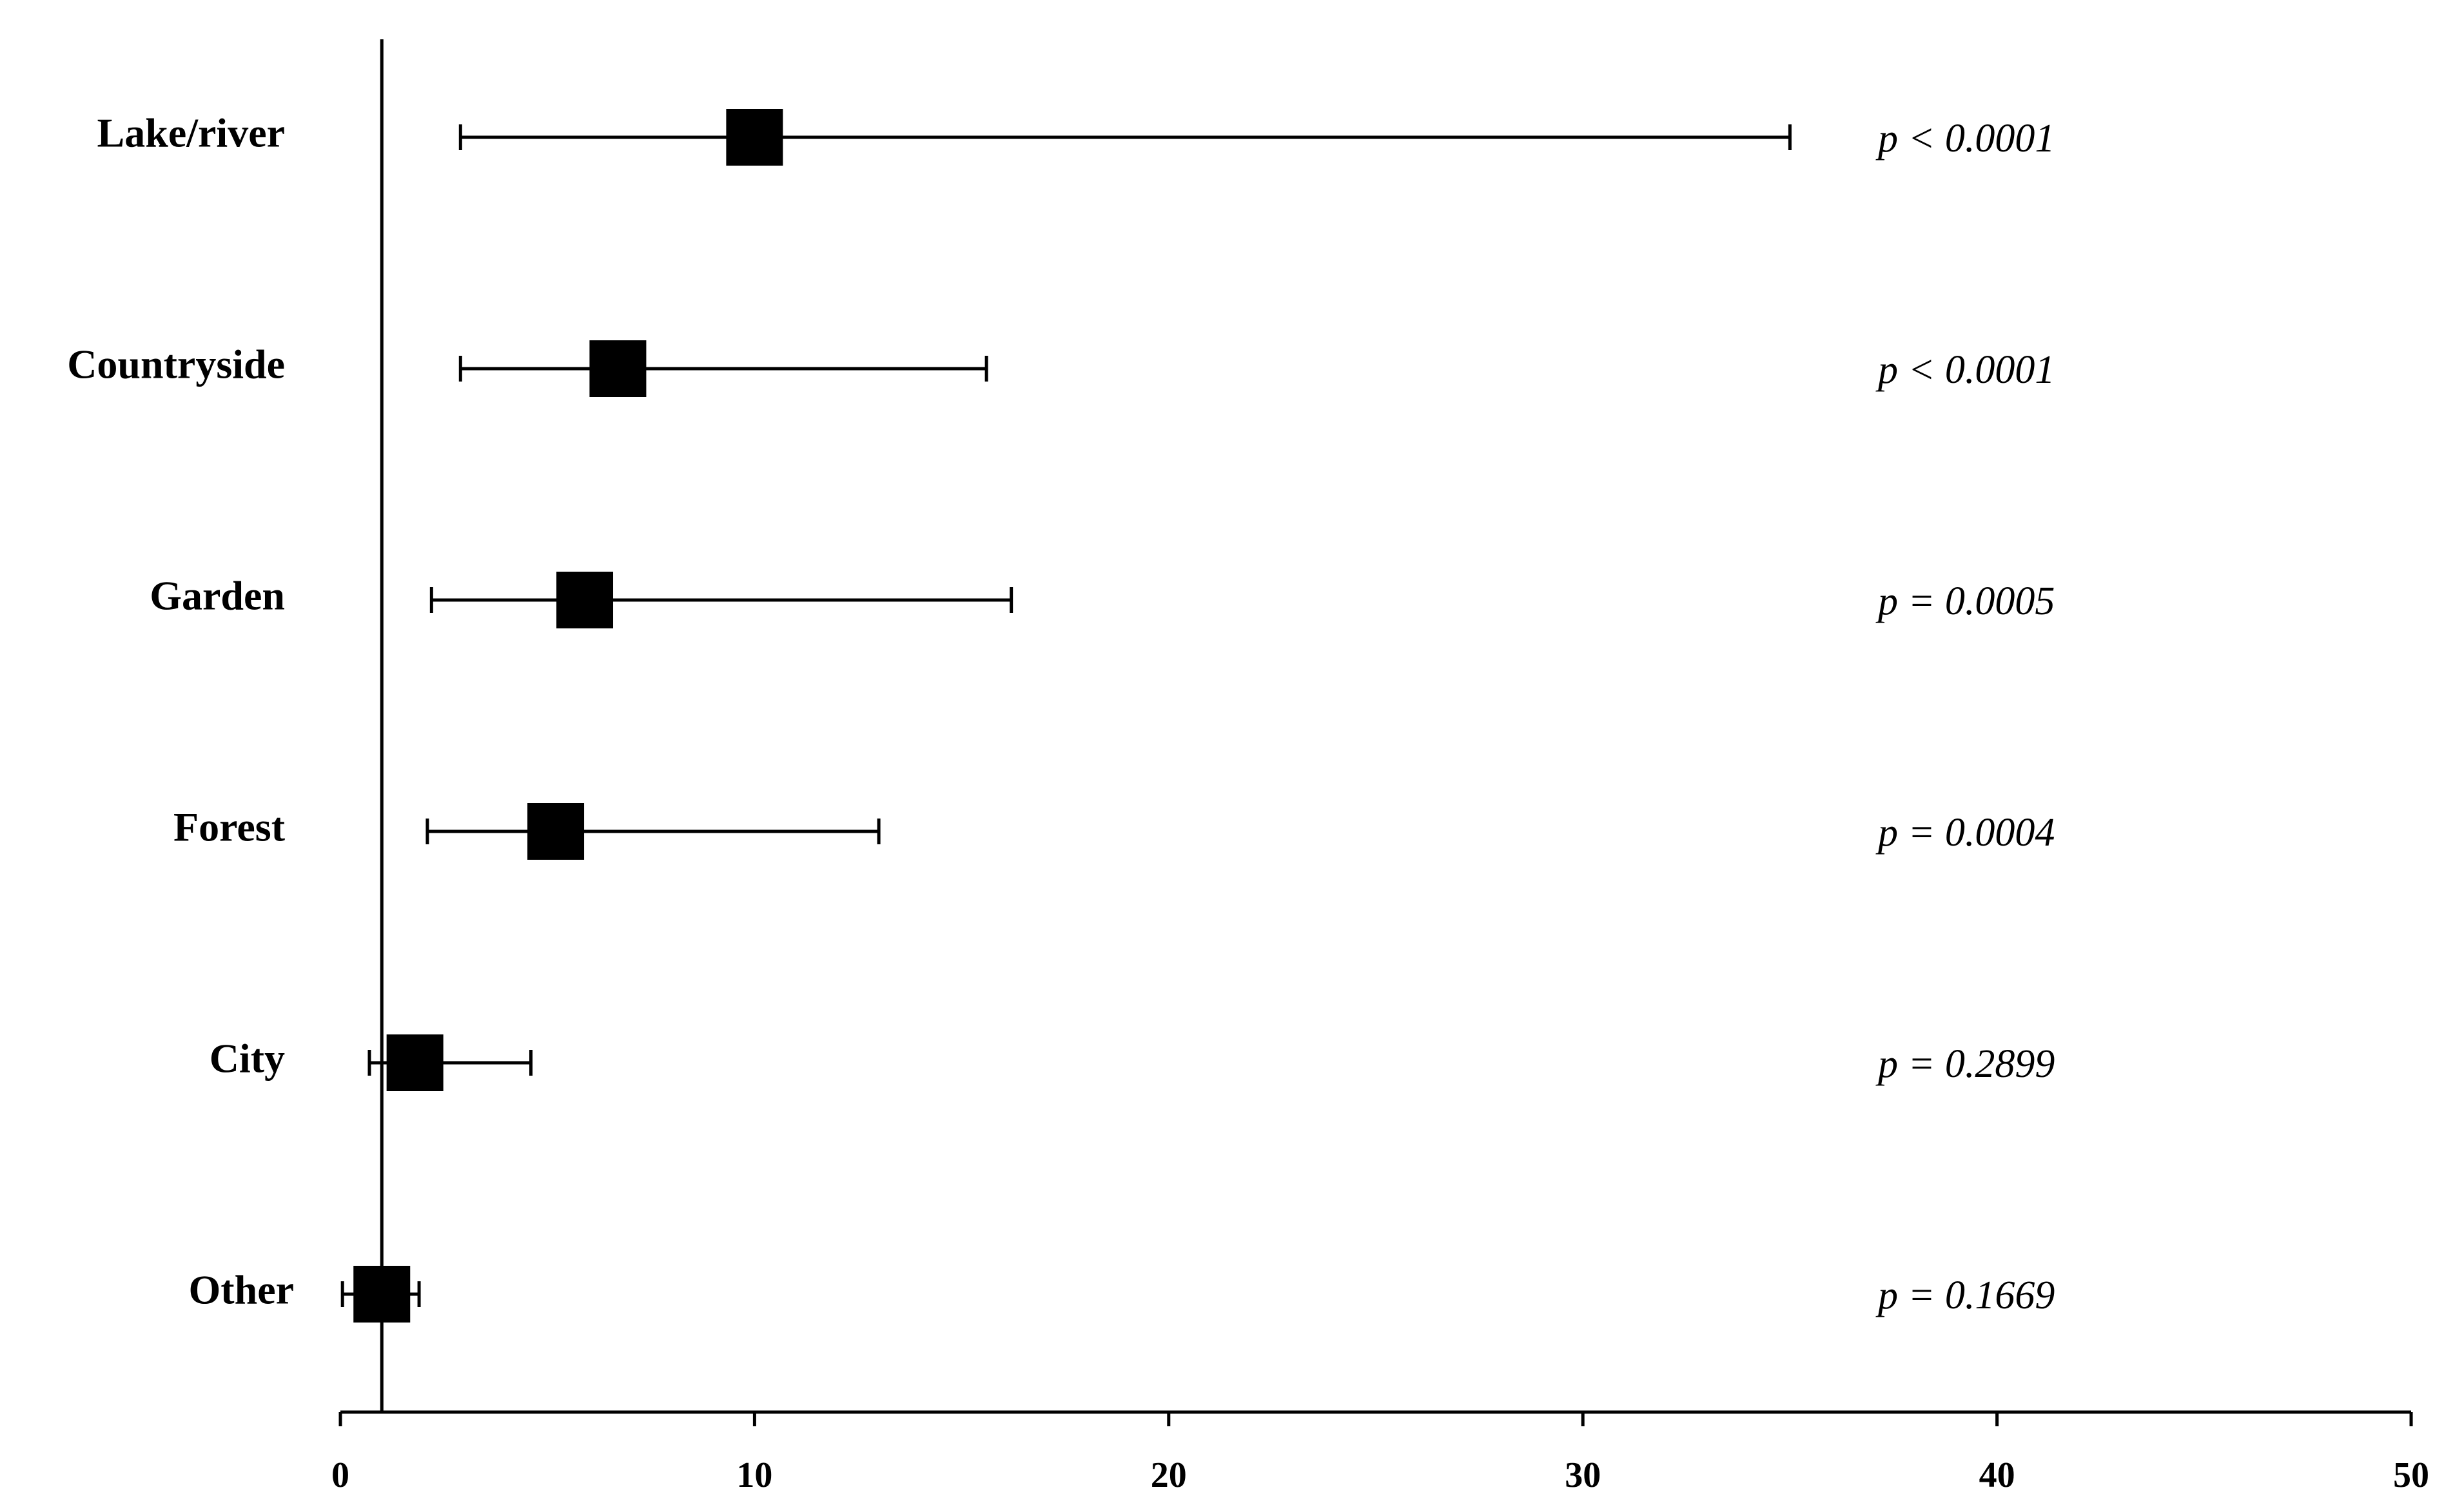 This screenshot has height=1512, width=2455. I want to click on category-label: City, so click(248, 1058).